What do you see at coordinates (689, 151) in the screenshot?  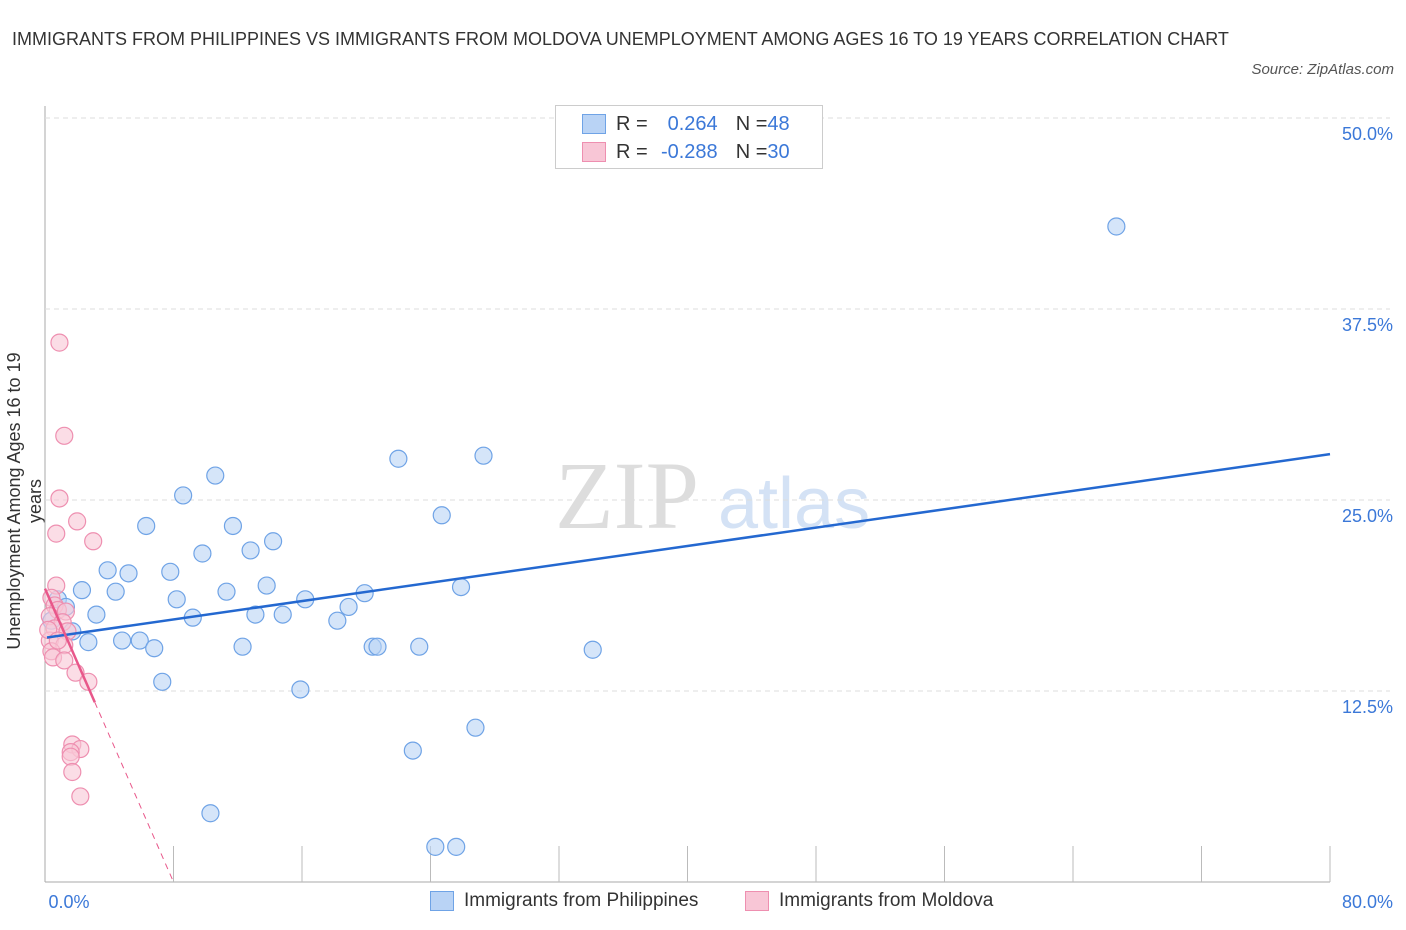 I see `r-value: -0.288` at bounding box center [689, 151].